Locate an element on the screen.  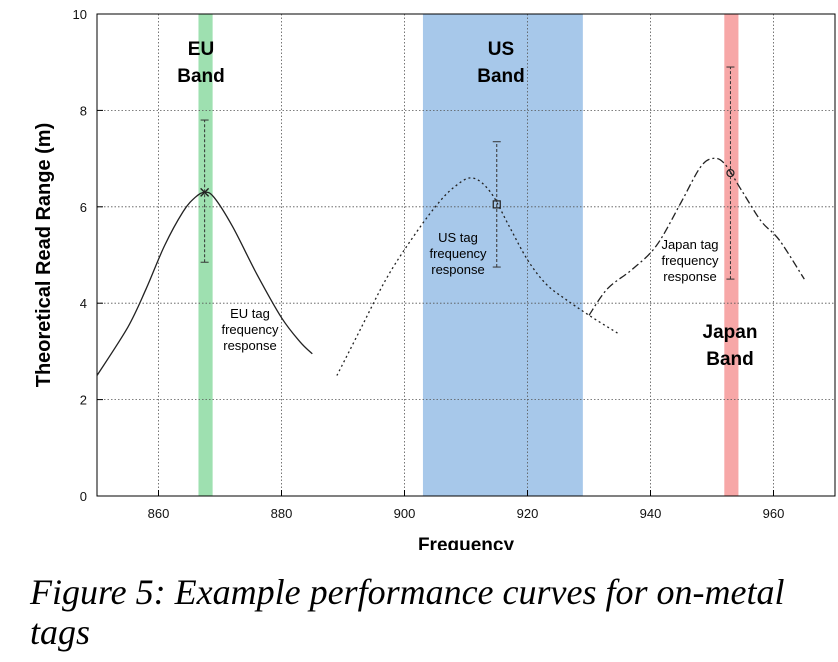
y-tick-label: 10 is located at coordinates (80, 14).